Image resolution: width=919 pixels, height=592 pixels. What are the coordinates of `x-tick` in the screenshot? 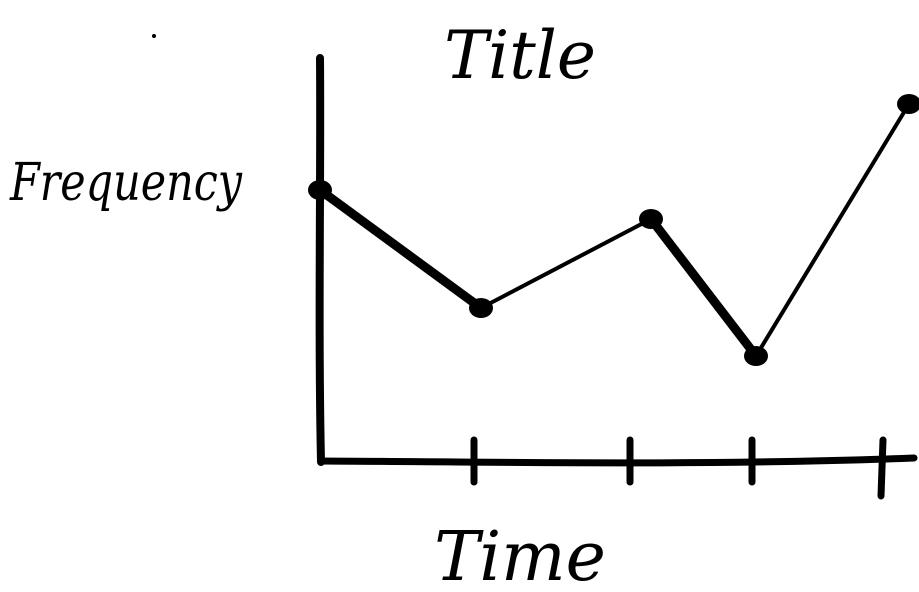 It's located at (882, 468).